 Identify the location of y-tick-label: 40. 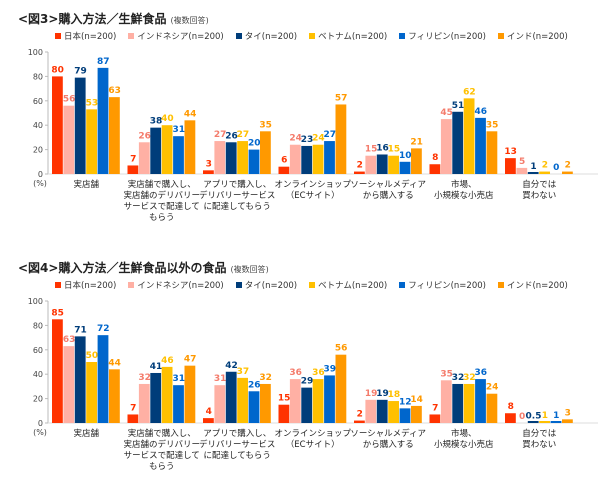
(38, 374).